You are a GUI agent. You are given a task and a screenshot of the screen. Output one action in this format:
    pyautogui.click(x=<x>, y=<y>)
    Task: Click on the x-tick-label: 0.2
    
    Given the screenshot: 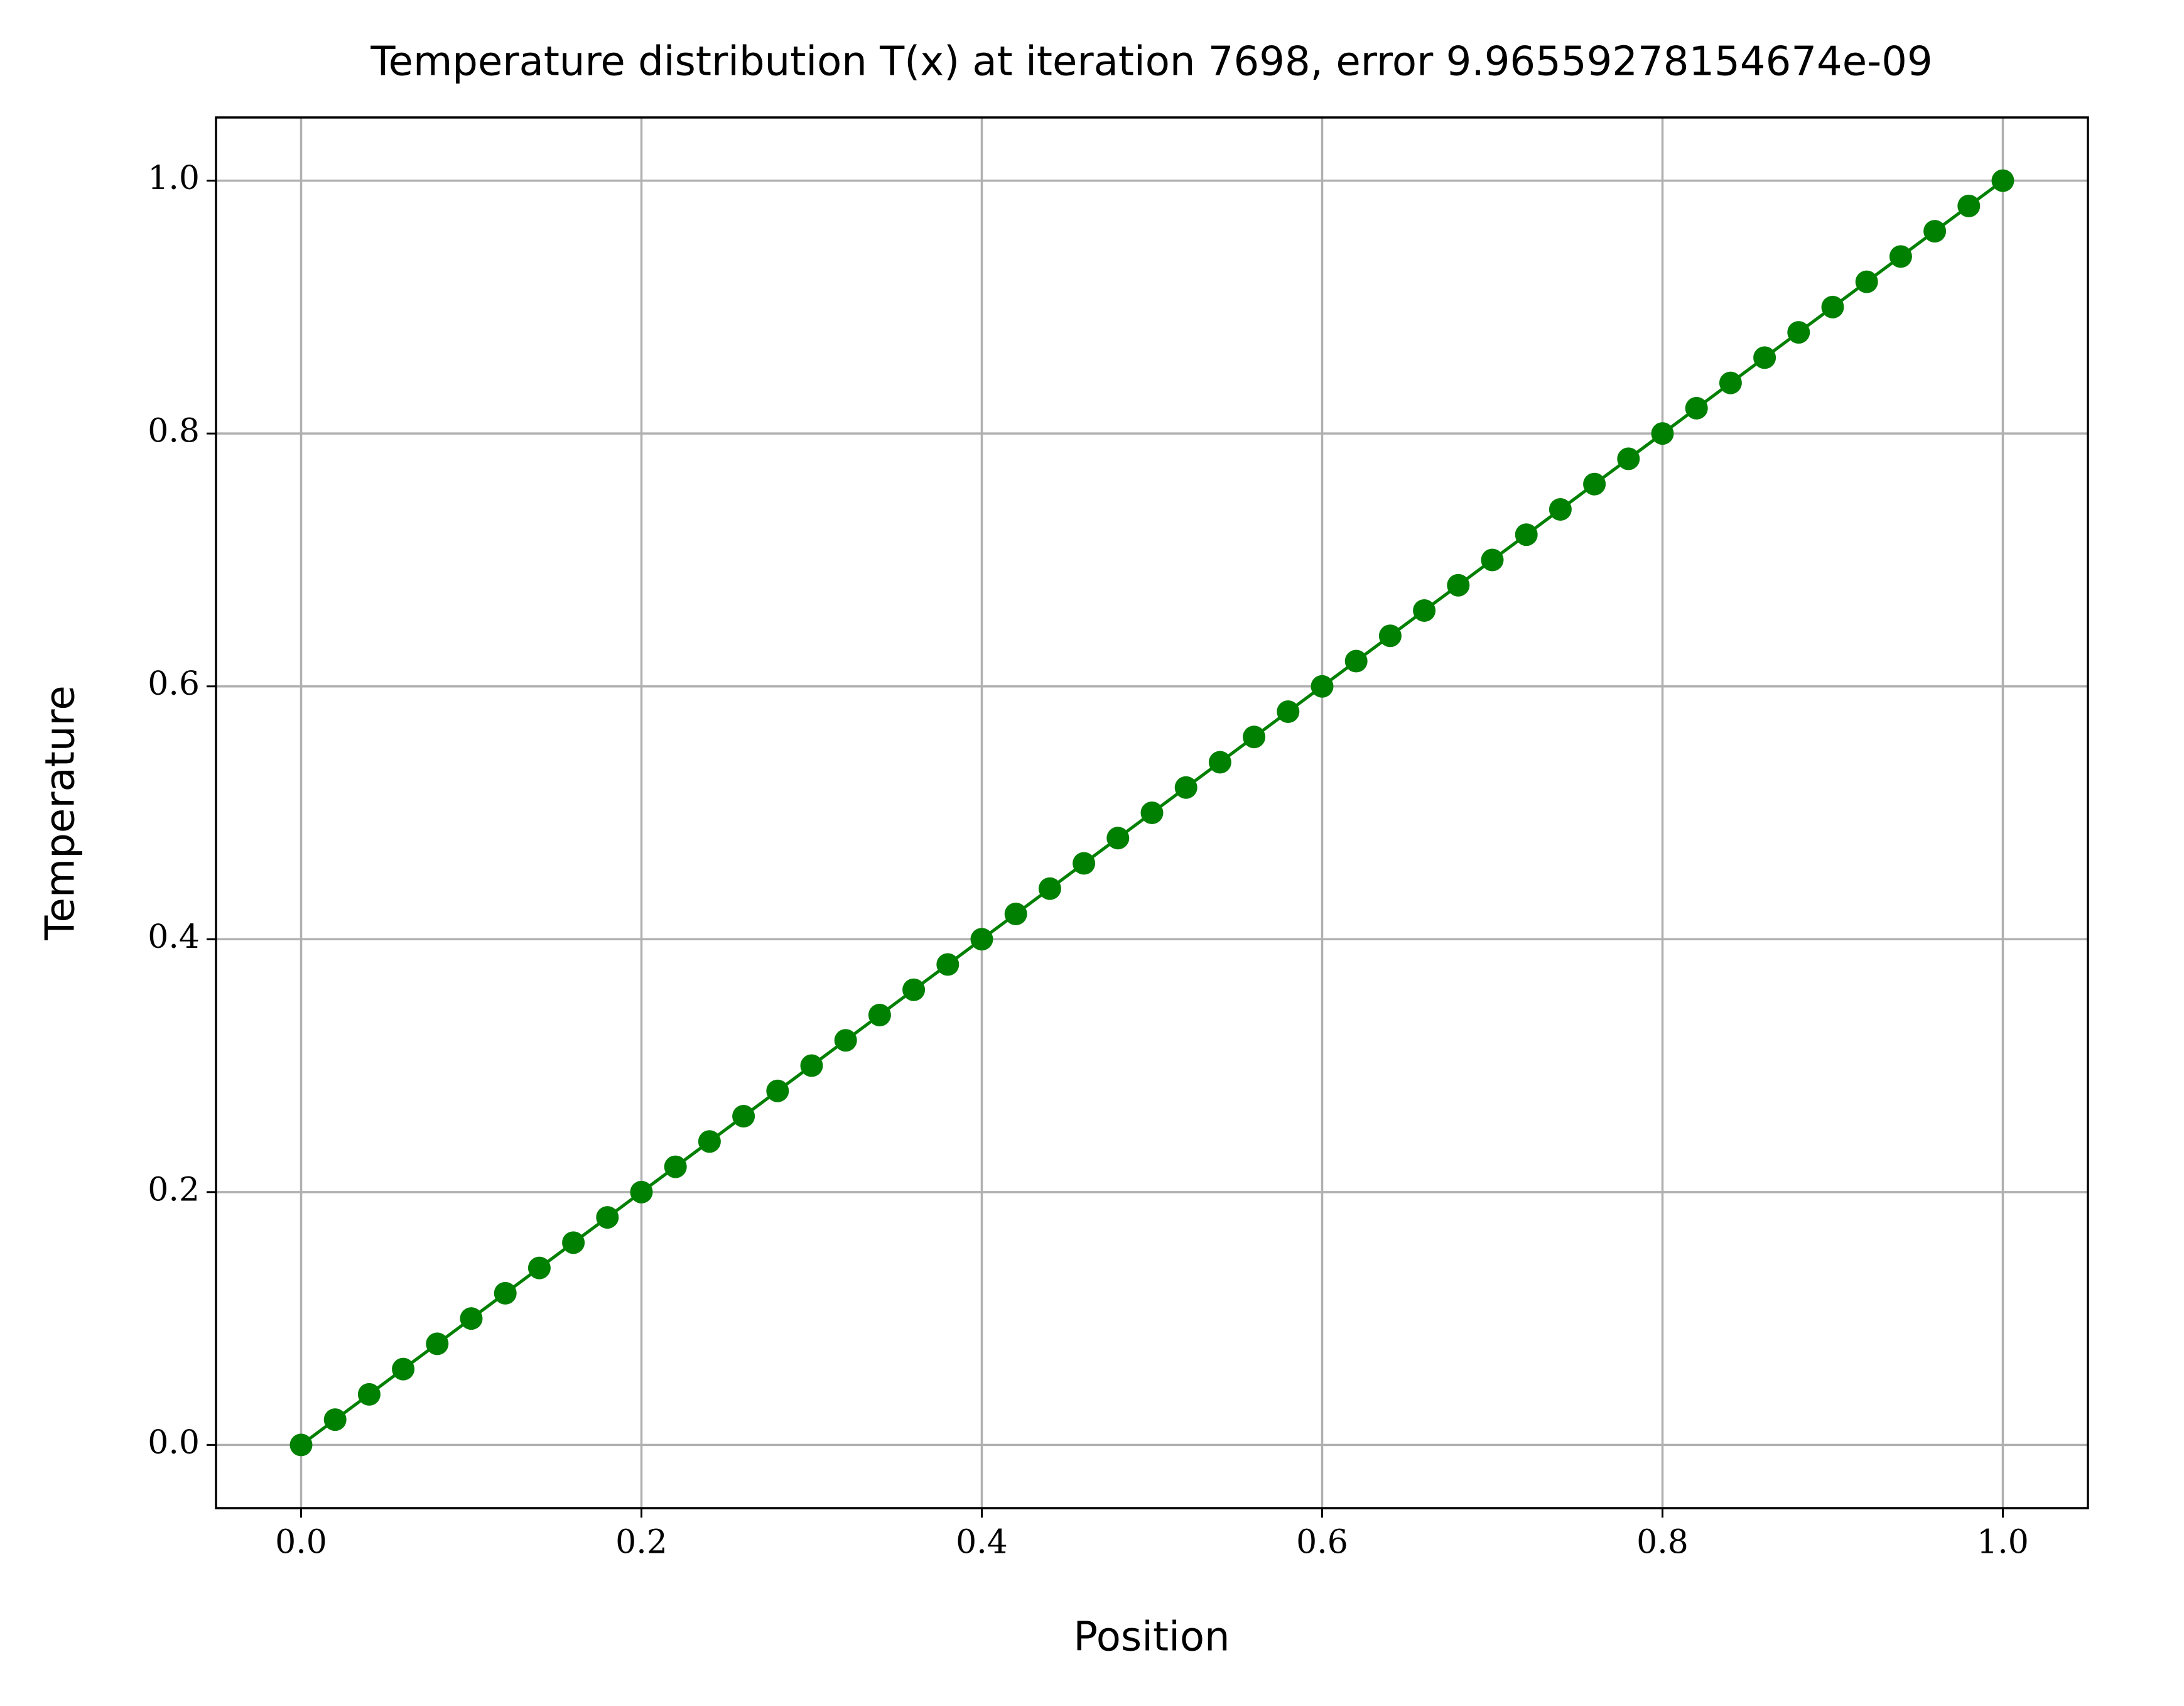 What is the action you would take?
    pyautogui.click(x=641, y=1543)
    